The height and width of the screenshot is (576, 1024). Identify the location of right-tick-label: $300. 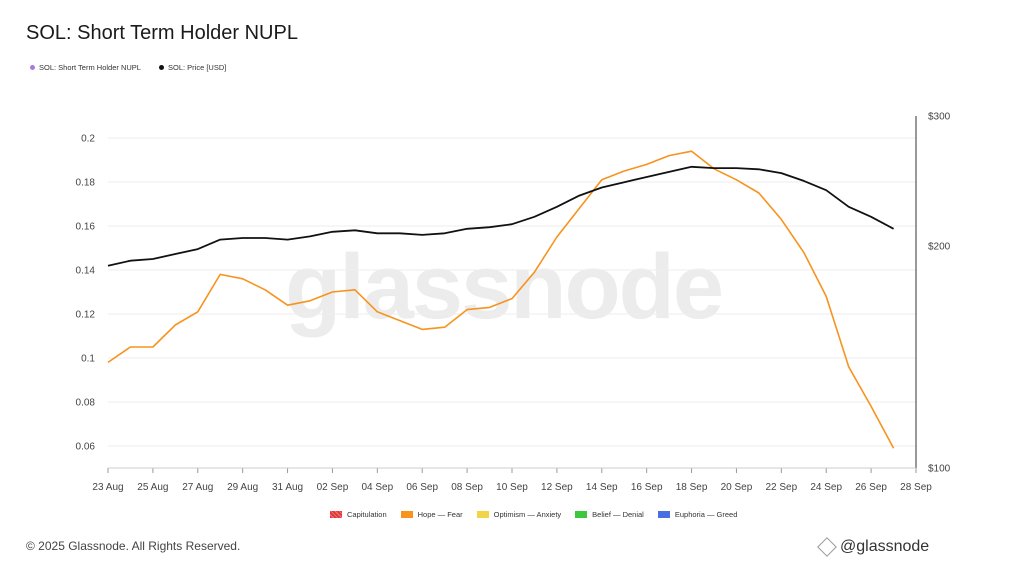
(939, 117).